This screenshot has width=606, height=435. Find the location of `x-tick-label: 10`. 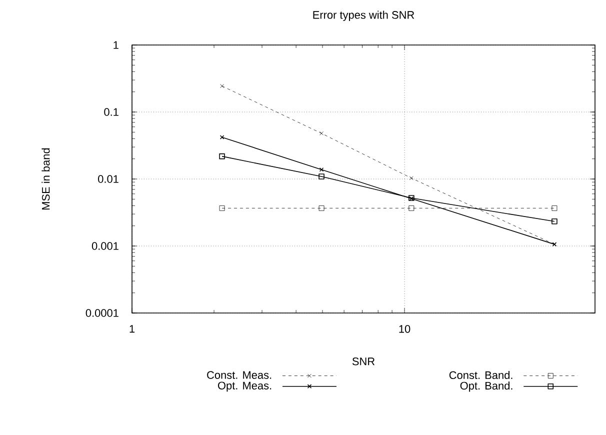

x-tick-label: 10 is located at coordinates (404, 329).